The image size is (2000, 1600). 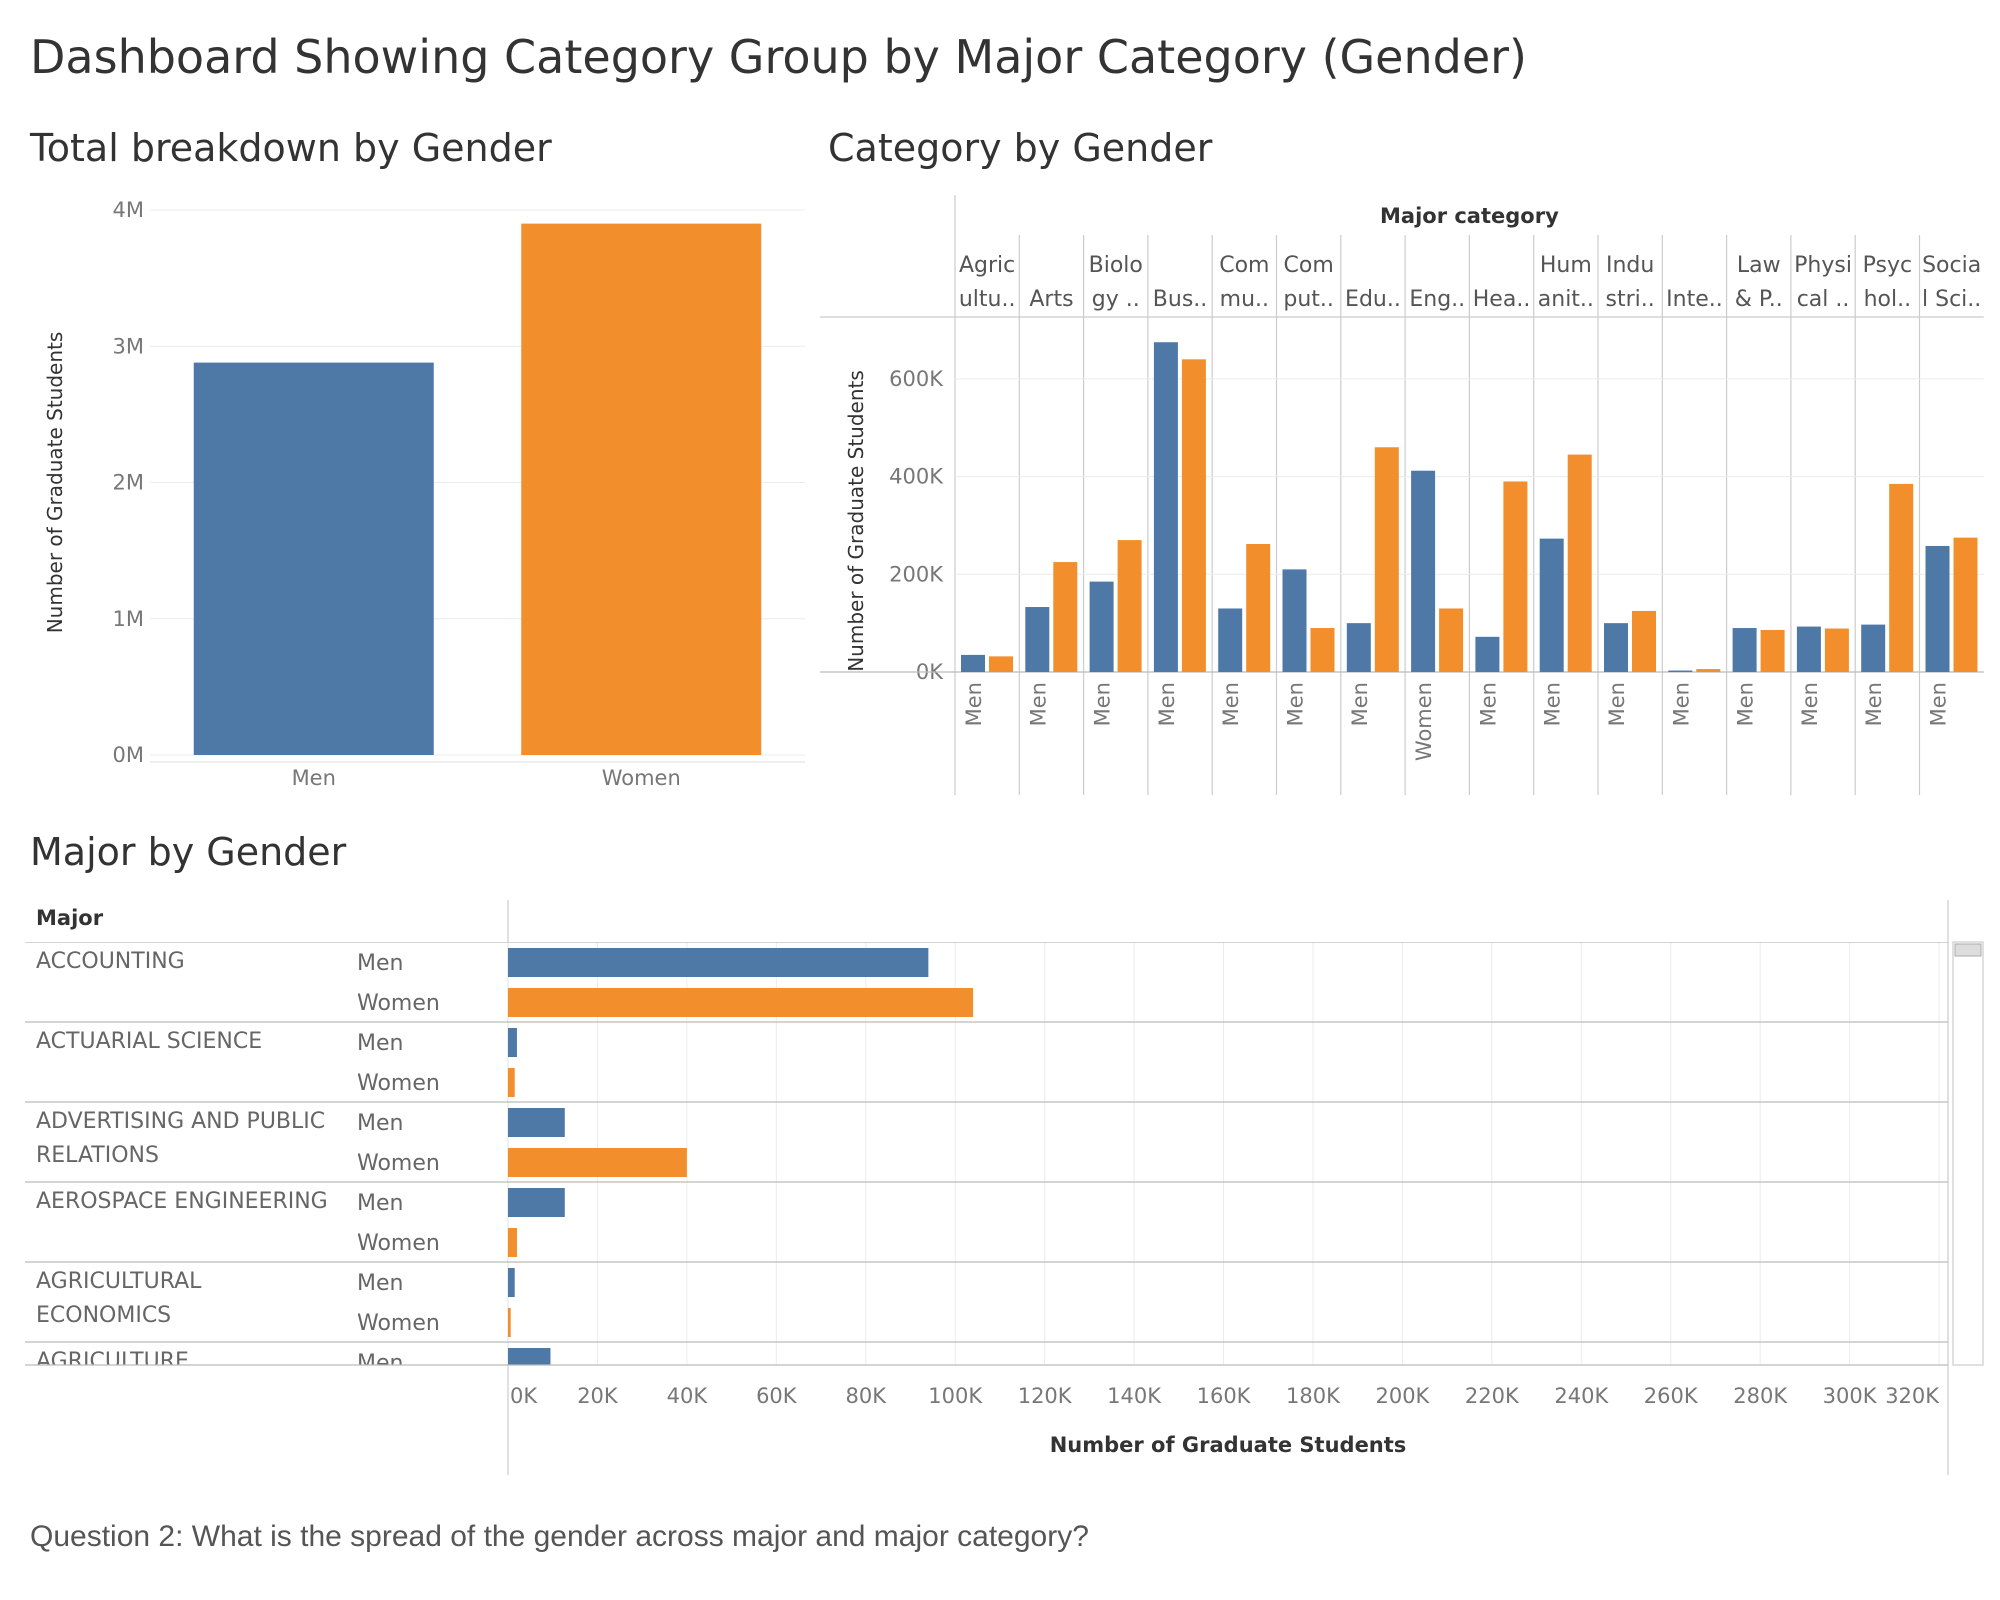 What do you see at coordinates (128, 210) in the screenshot?
I see `y-tick-label: 4M` at bounding box center [128, 210].